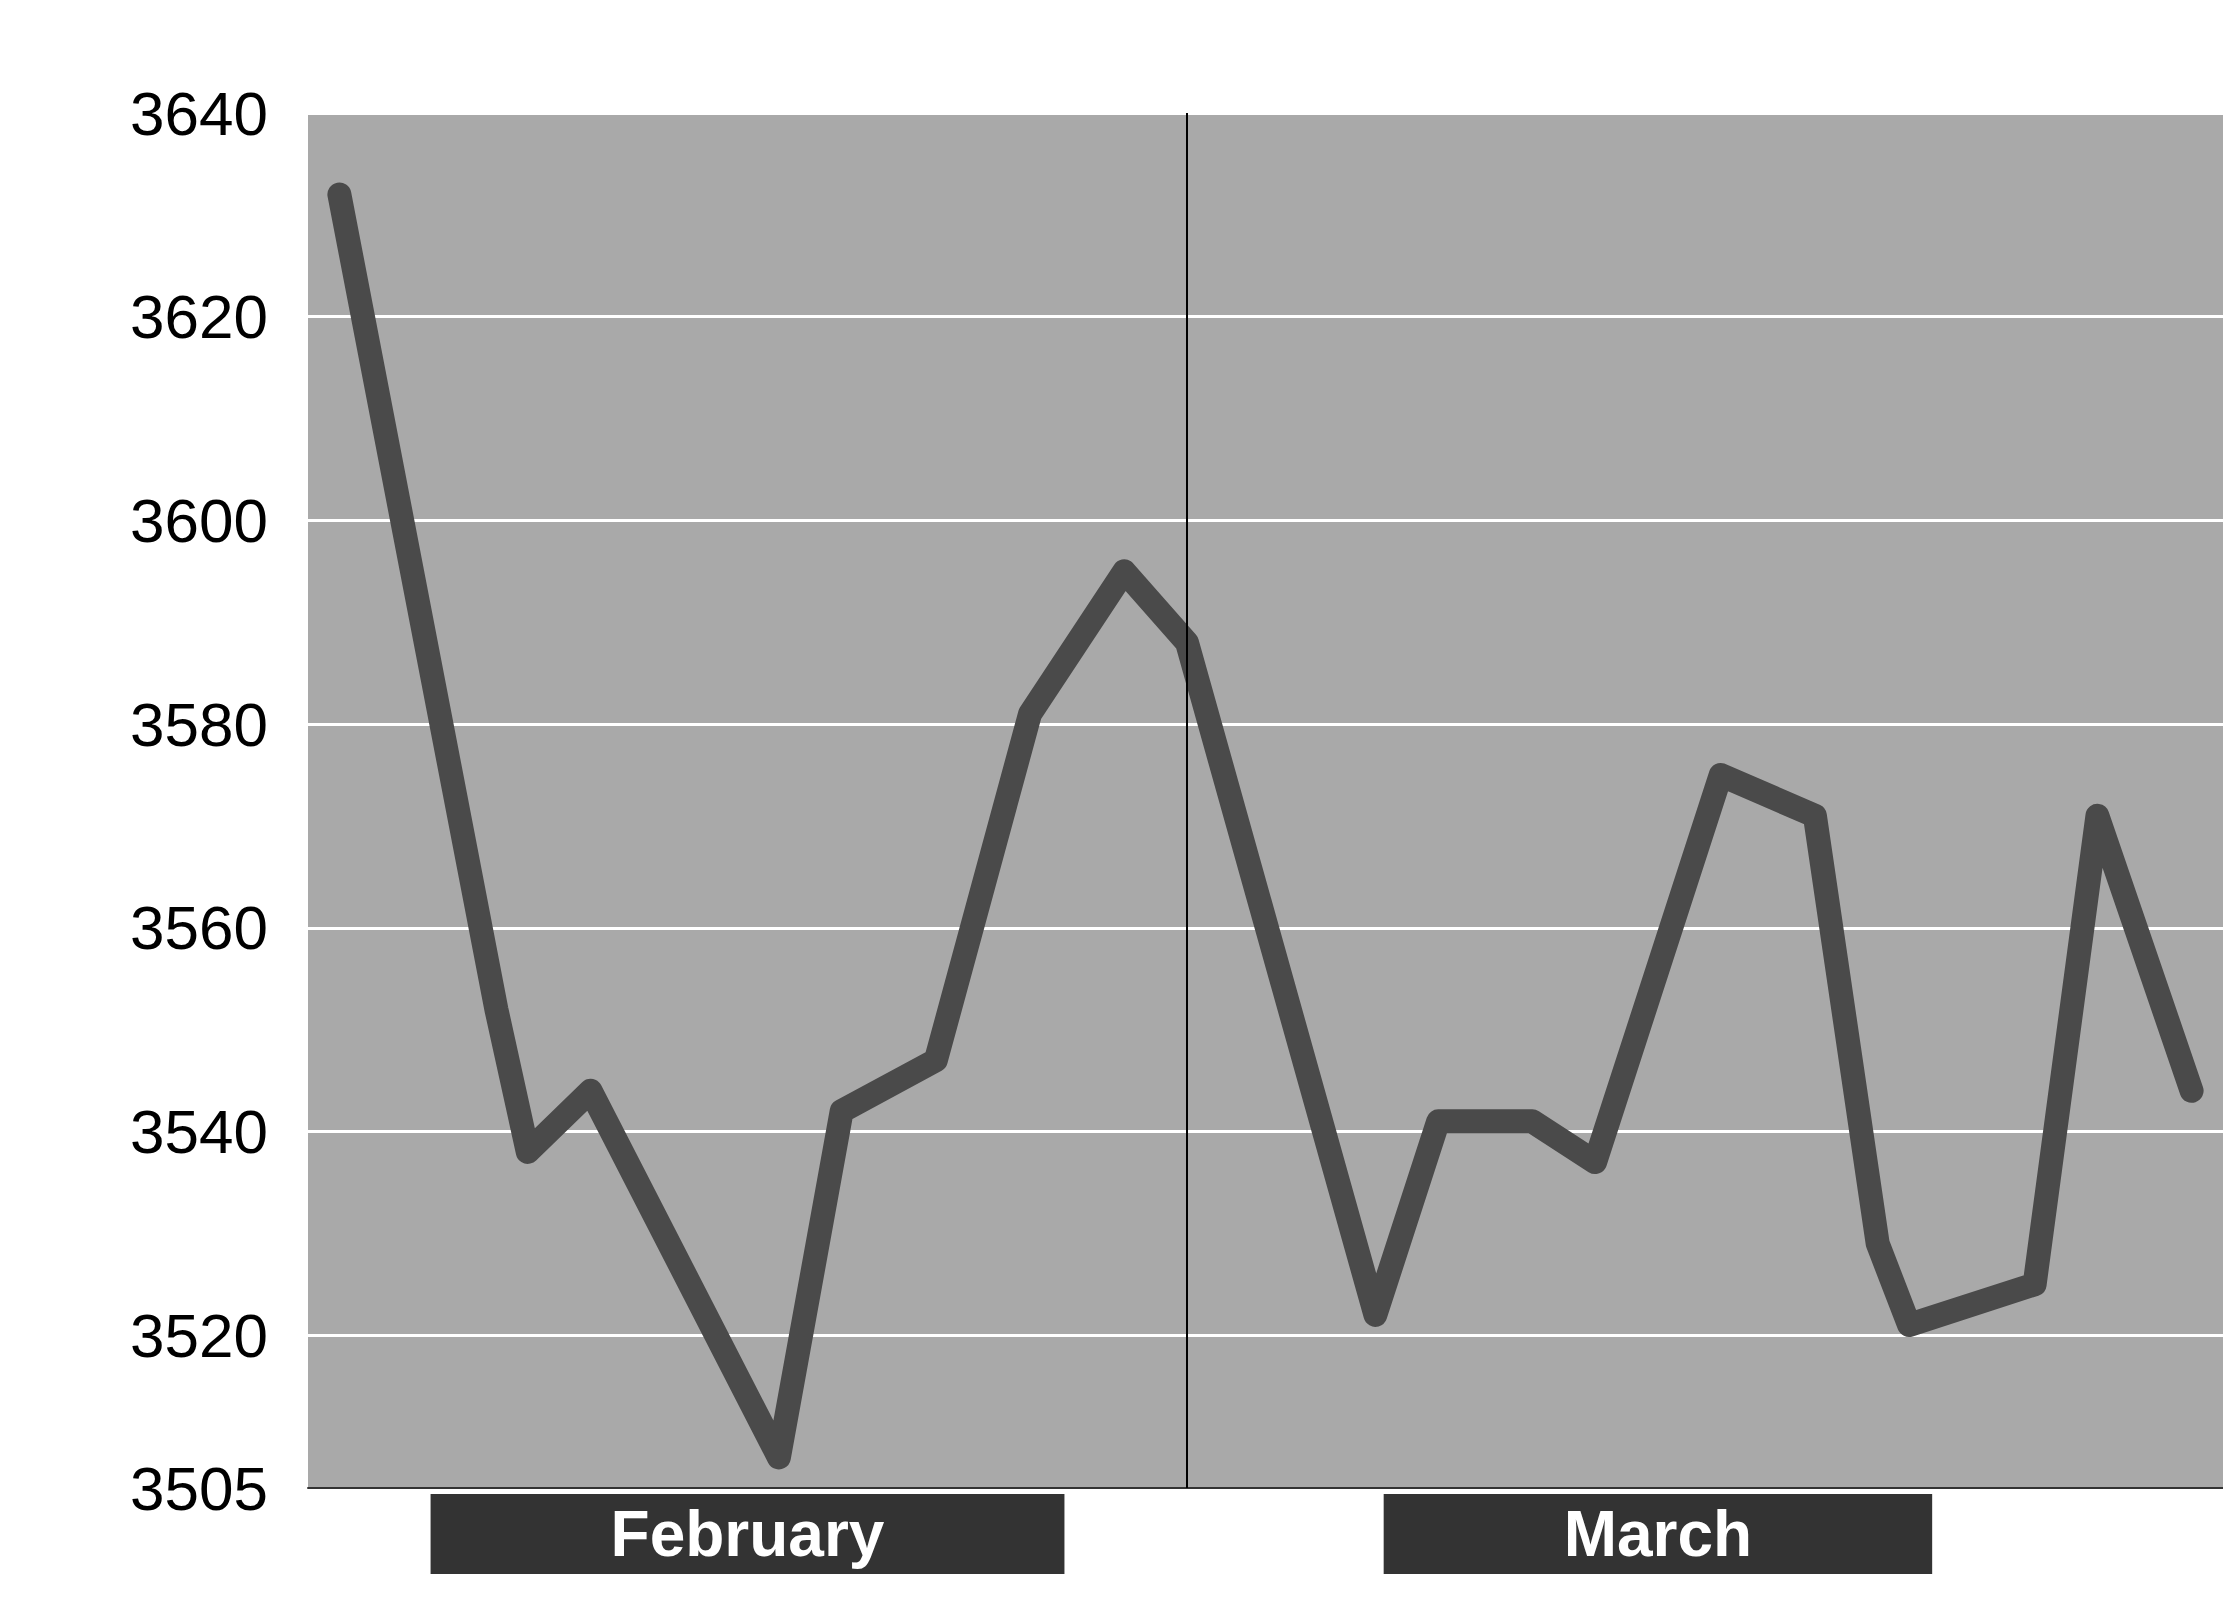 The image size is (2231, 1606). I want to click on y-tick-label: 3520, so click(199, 1335).